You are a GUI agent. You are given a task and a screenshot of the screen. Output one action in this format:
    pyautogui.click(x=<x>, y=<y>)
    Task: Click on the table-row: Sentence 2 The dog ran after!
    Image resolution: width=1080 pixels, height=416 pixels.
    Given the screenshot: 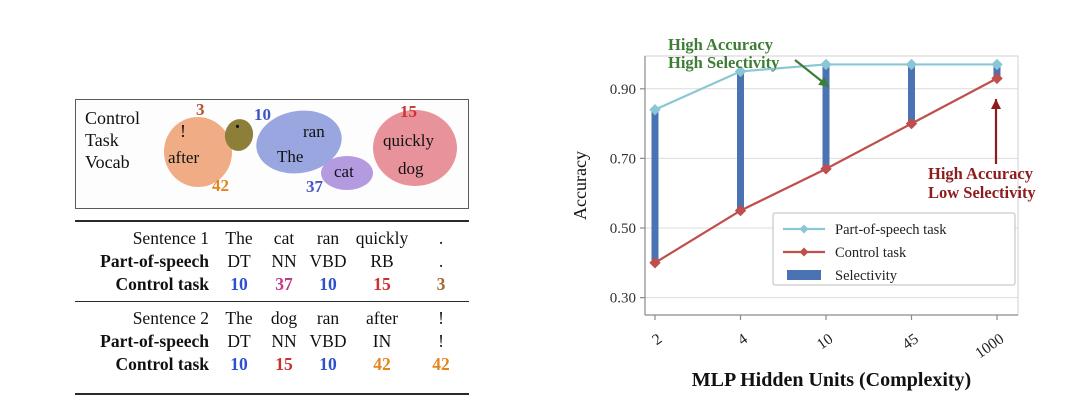 What is the action you would take?
    pyautogui.click(x=272, y=318)
    